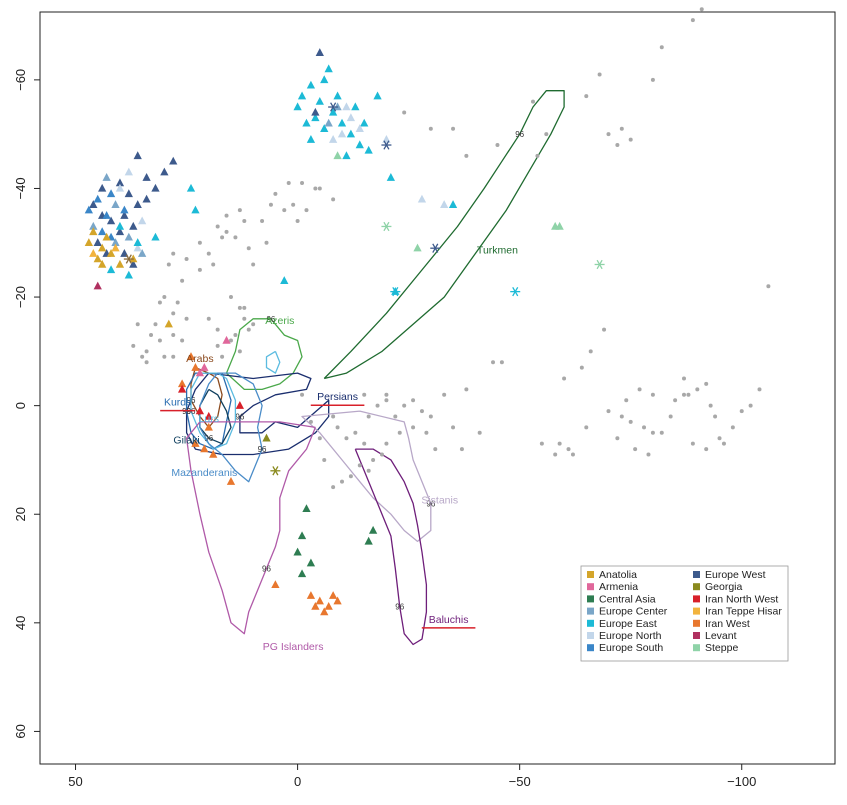  What do you see at coordinates (684, 613) in the screenshot?
I see `legend-box` at bounding box center [684, 613].